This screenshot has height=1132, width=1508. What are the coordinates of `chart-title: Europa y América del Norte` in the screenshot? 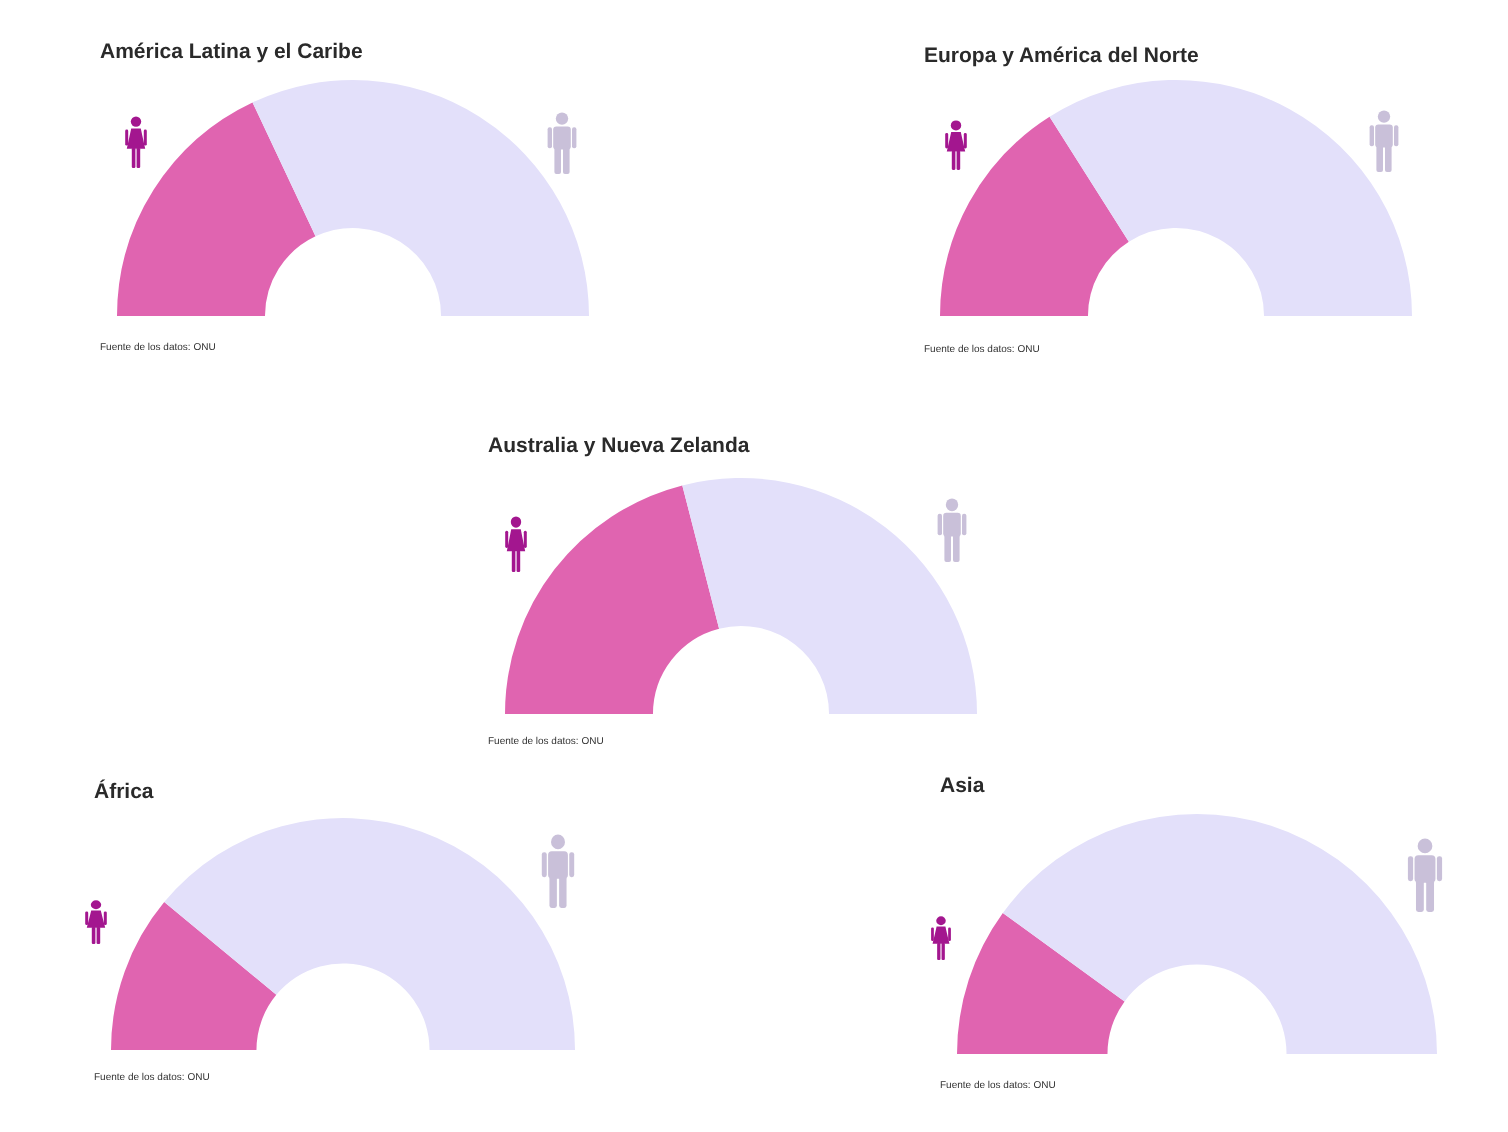 It's located at (1061, 56).